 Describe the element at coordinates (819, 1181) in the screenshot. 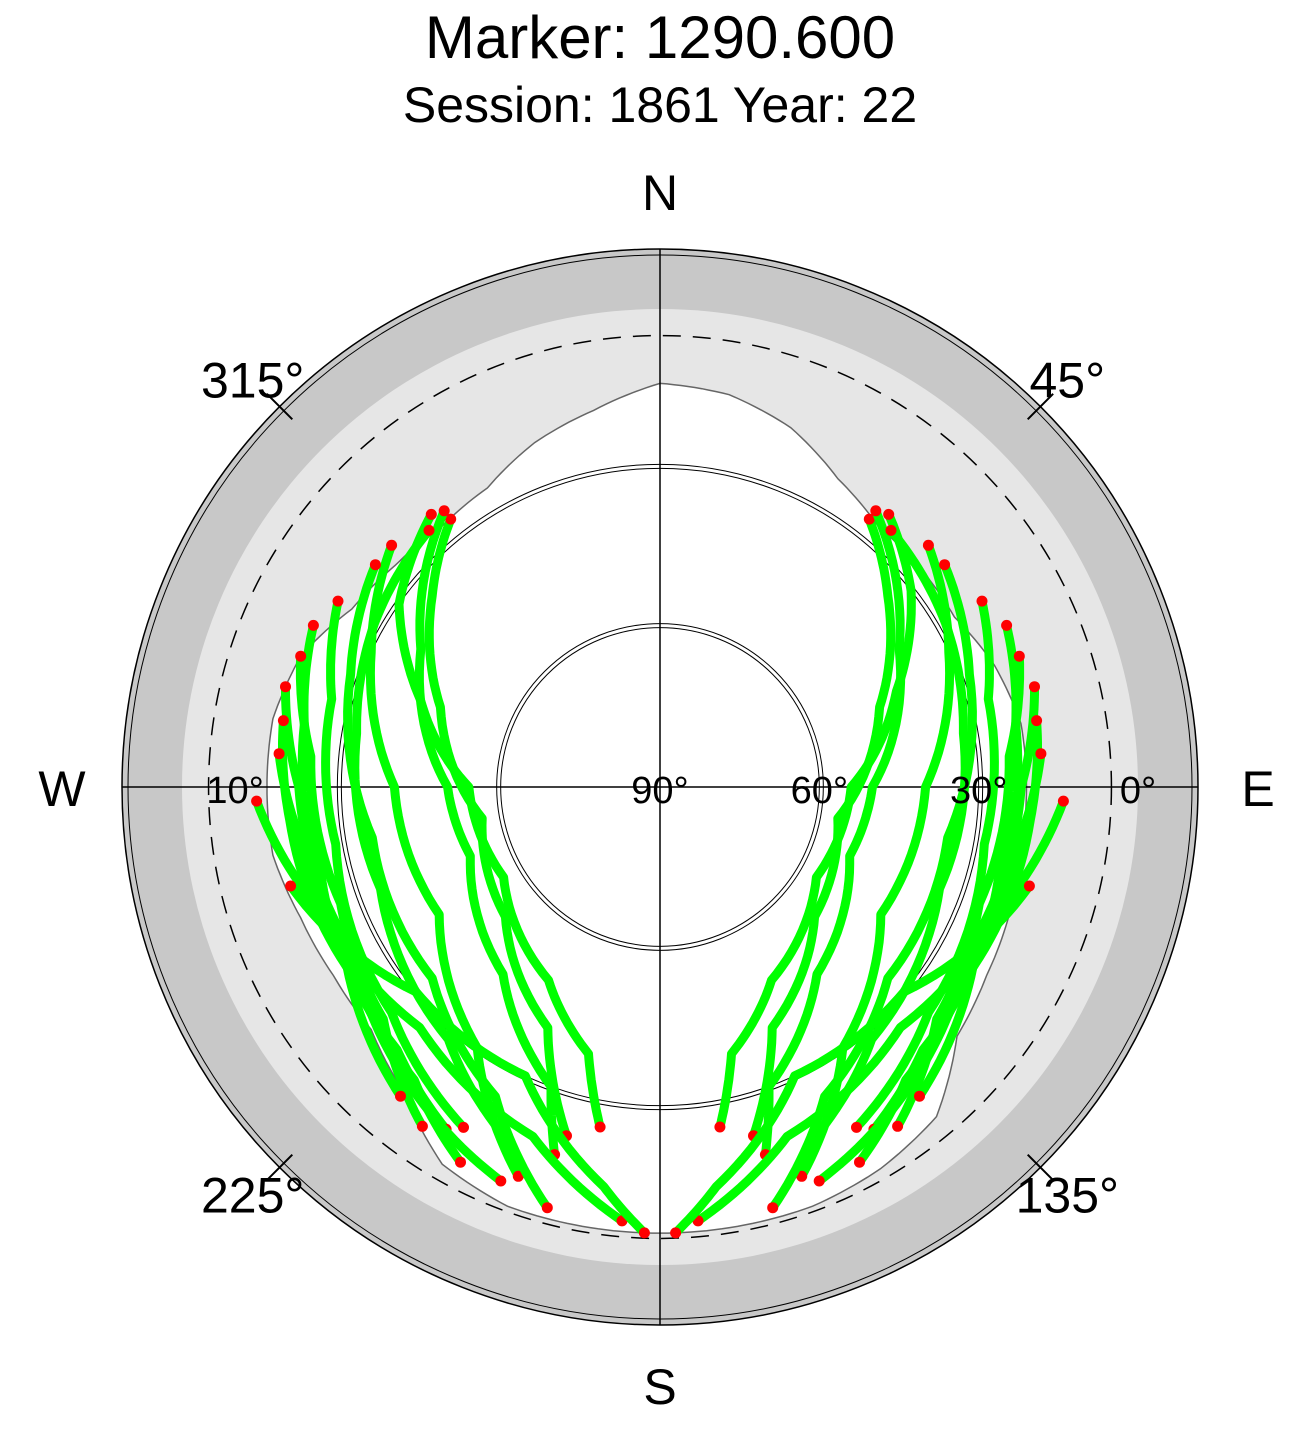

I see `track-10-end-point` at that location.